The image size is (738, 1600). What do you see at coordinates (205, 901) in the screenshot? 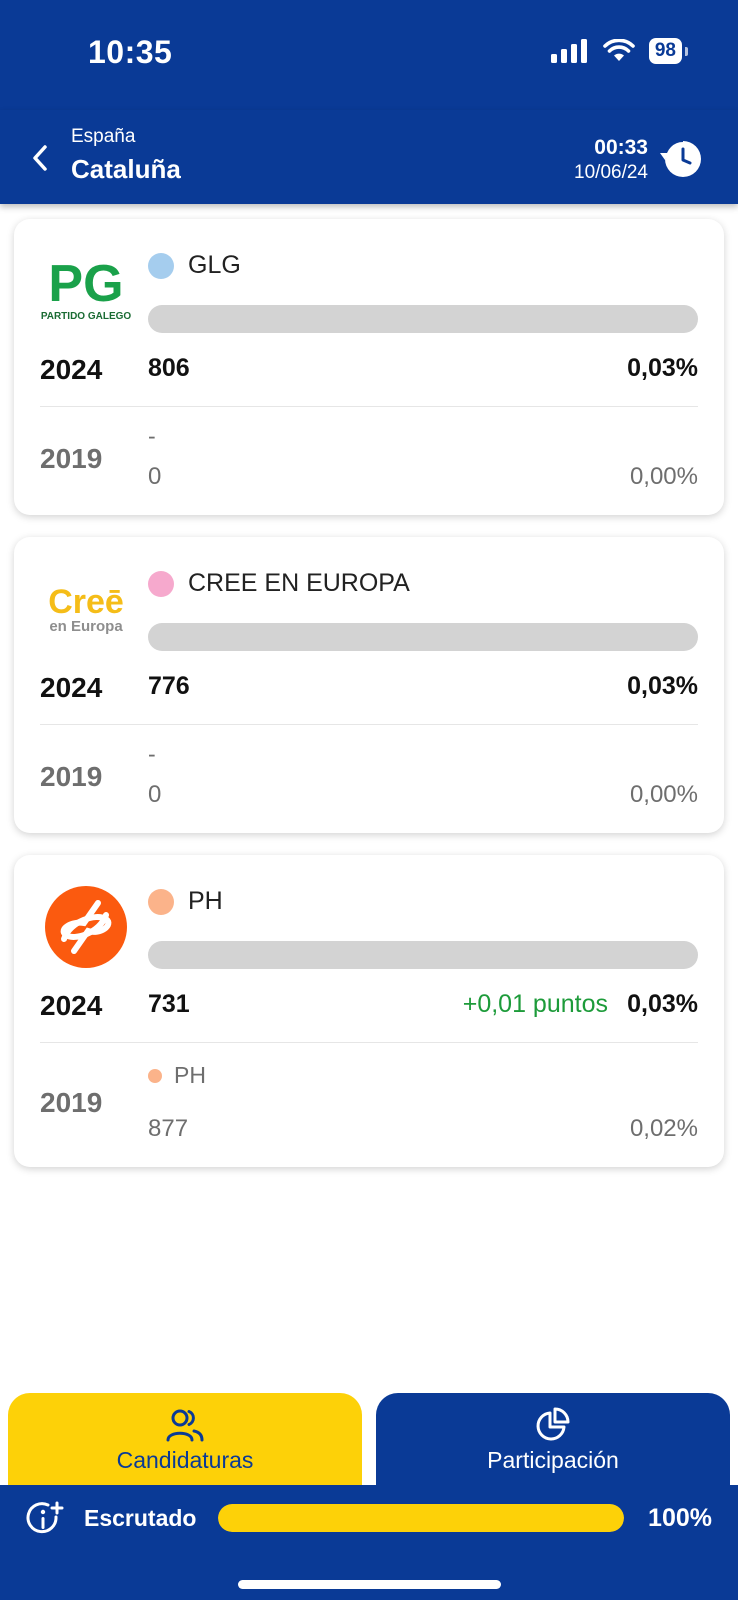
I see `party-name: PH` at bounding box center [205, 901].